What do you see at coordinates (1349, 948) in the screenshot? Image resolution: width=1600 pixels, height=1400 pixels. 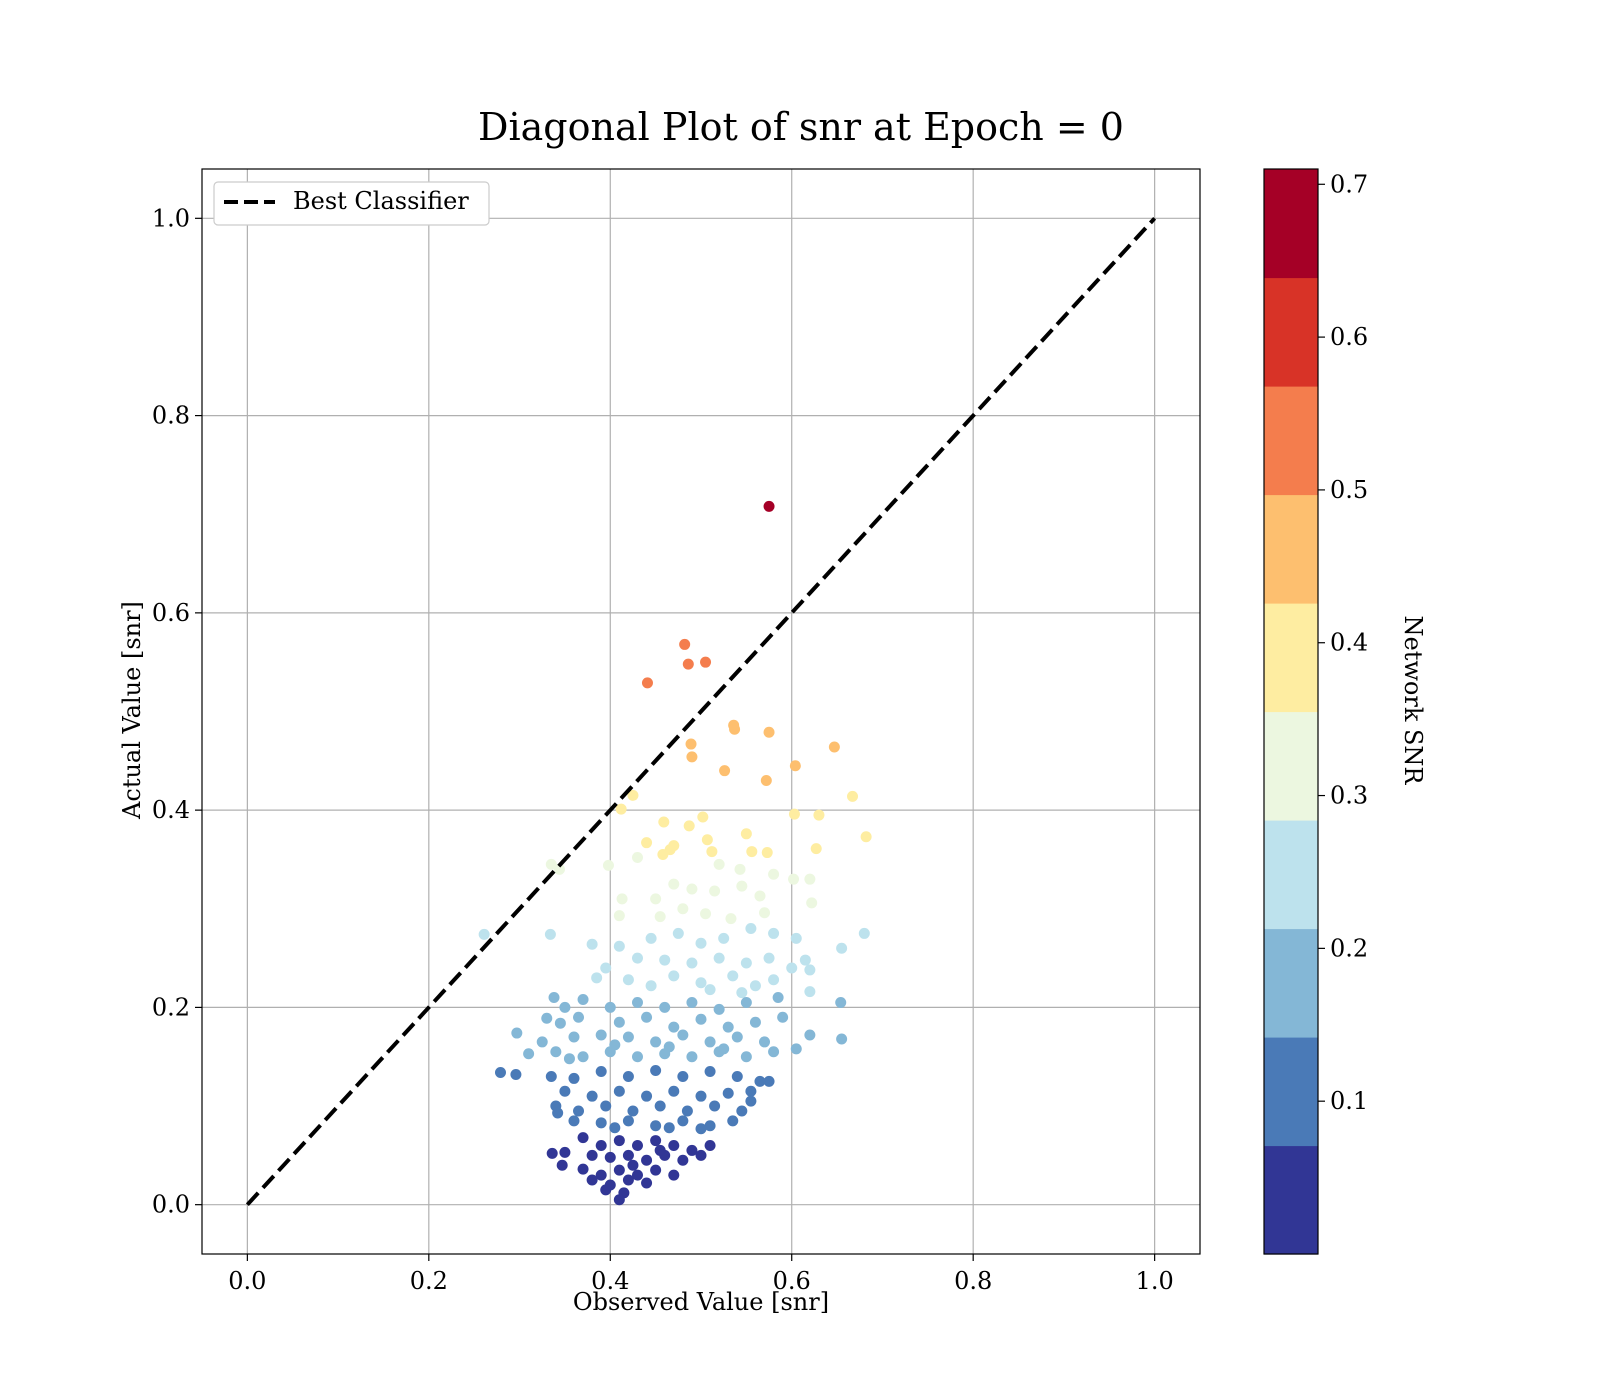 I see `colorbar-tick-label: 0.2` at bounding box center [1349, 948].